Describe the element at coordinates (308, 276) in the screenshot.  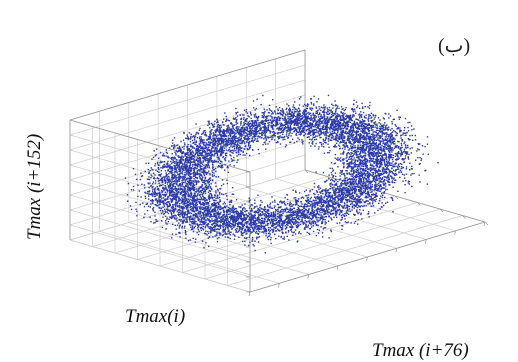
I see `y-tick` at that location.